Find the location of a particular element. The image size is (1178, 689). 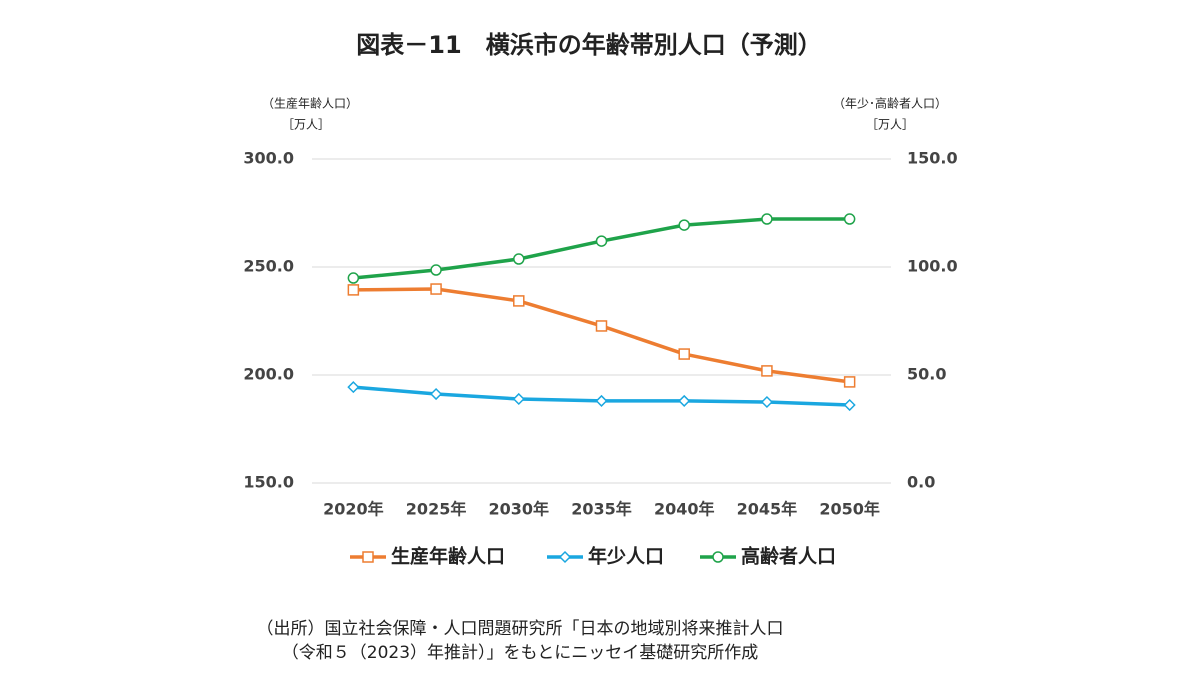

y2-axis-label: （年少･高齢者人口） is located at coordinates (890, 103).